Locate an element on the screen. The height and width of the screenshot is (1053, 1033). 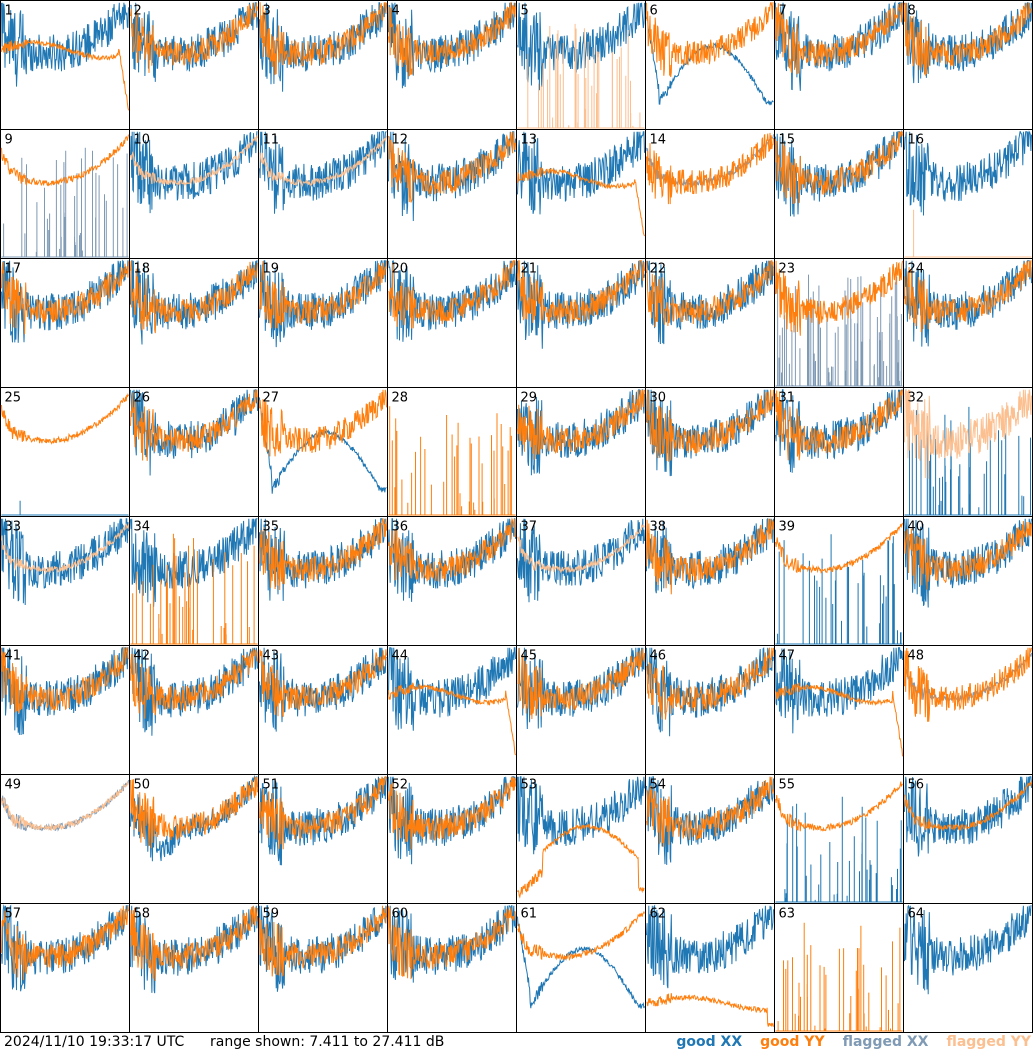
panel-label: 47 is located at coordinates (787, 656).